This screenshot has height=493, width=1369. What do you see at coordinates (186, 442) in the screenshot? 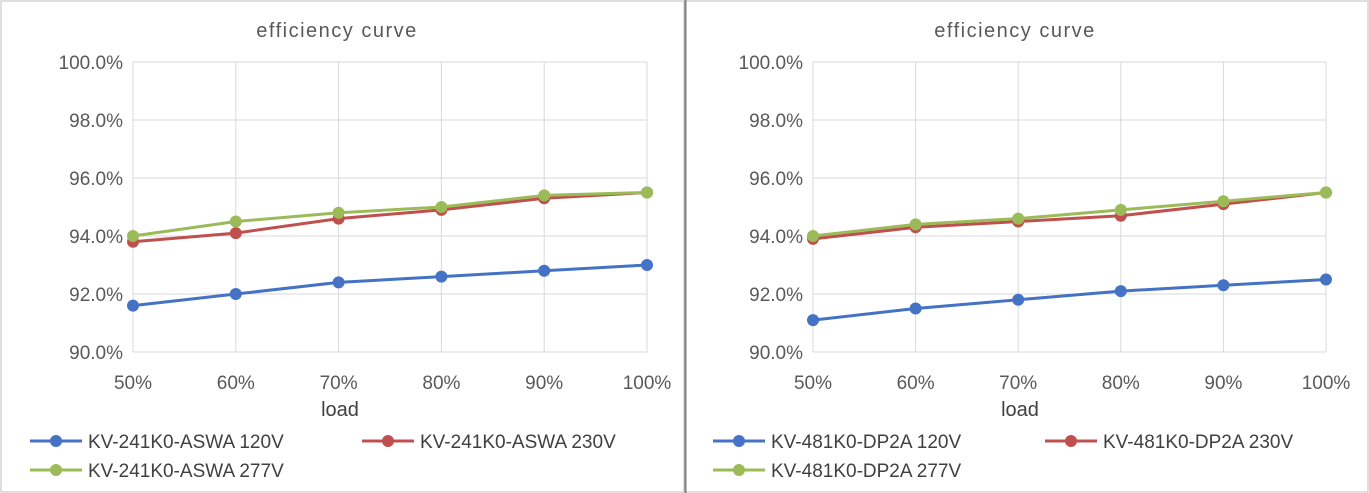
I see `legend-label: KV-241K0-ASWA 120V` at bounding box center [186, 442].